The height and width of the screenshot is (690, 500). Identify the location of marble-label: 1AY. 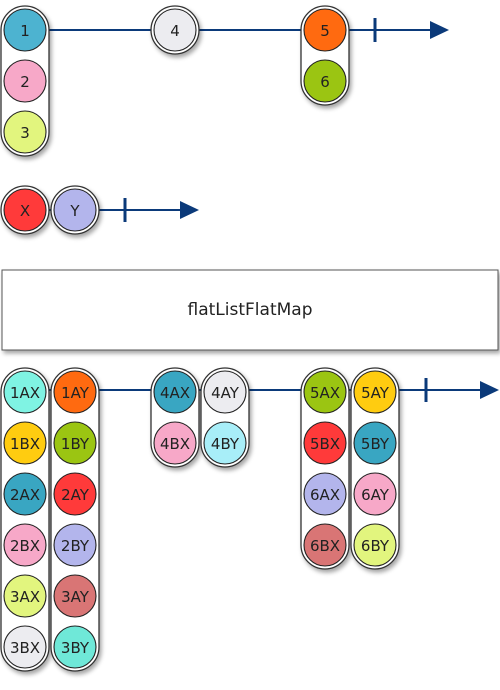
(75, 393).